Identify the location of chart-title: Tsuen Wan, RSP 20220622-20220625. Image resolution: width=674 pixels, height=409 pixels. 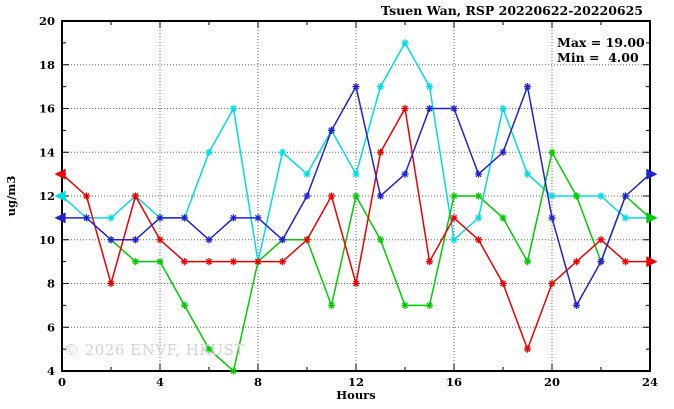
(511, 10).